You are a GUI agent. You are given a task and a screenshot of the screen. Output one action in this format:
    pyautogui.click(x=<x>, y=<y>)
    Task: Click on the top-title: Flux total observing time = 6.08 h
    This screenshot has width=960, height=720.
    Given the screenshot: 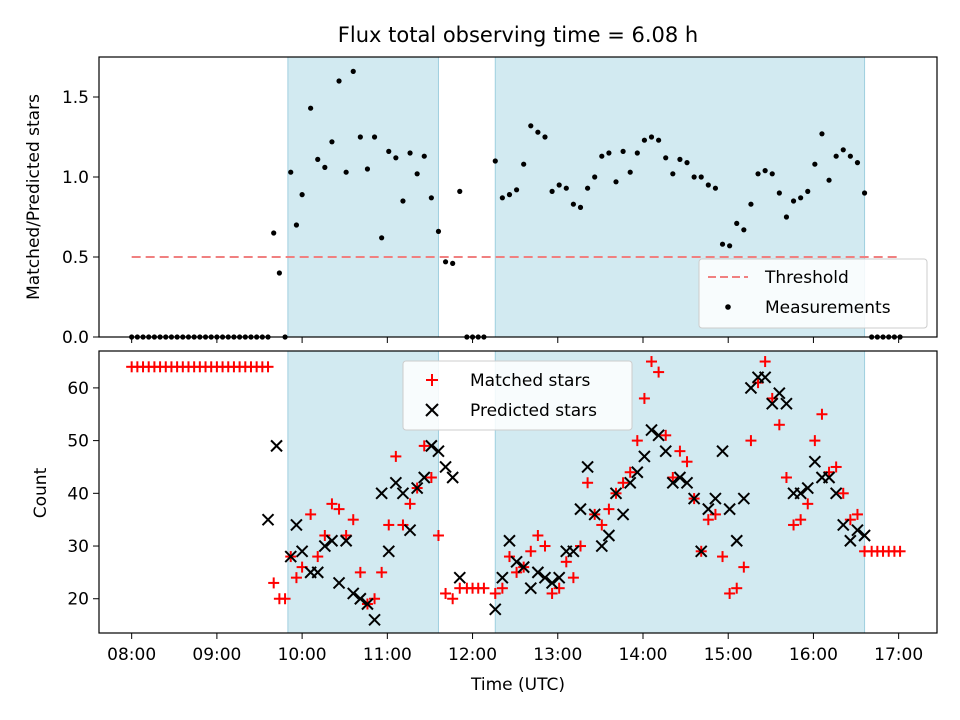 What is the action you would take?
    pyautogui.click(x=518, y=35)
    